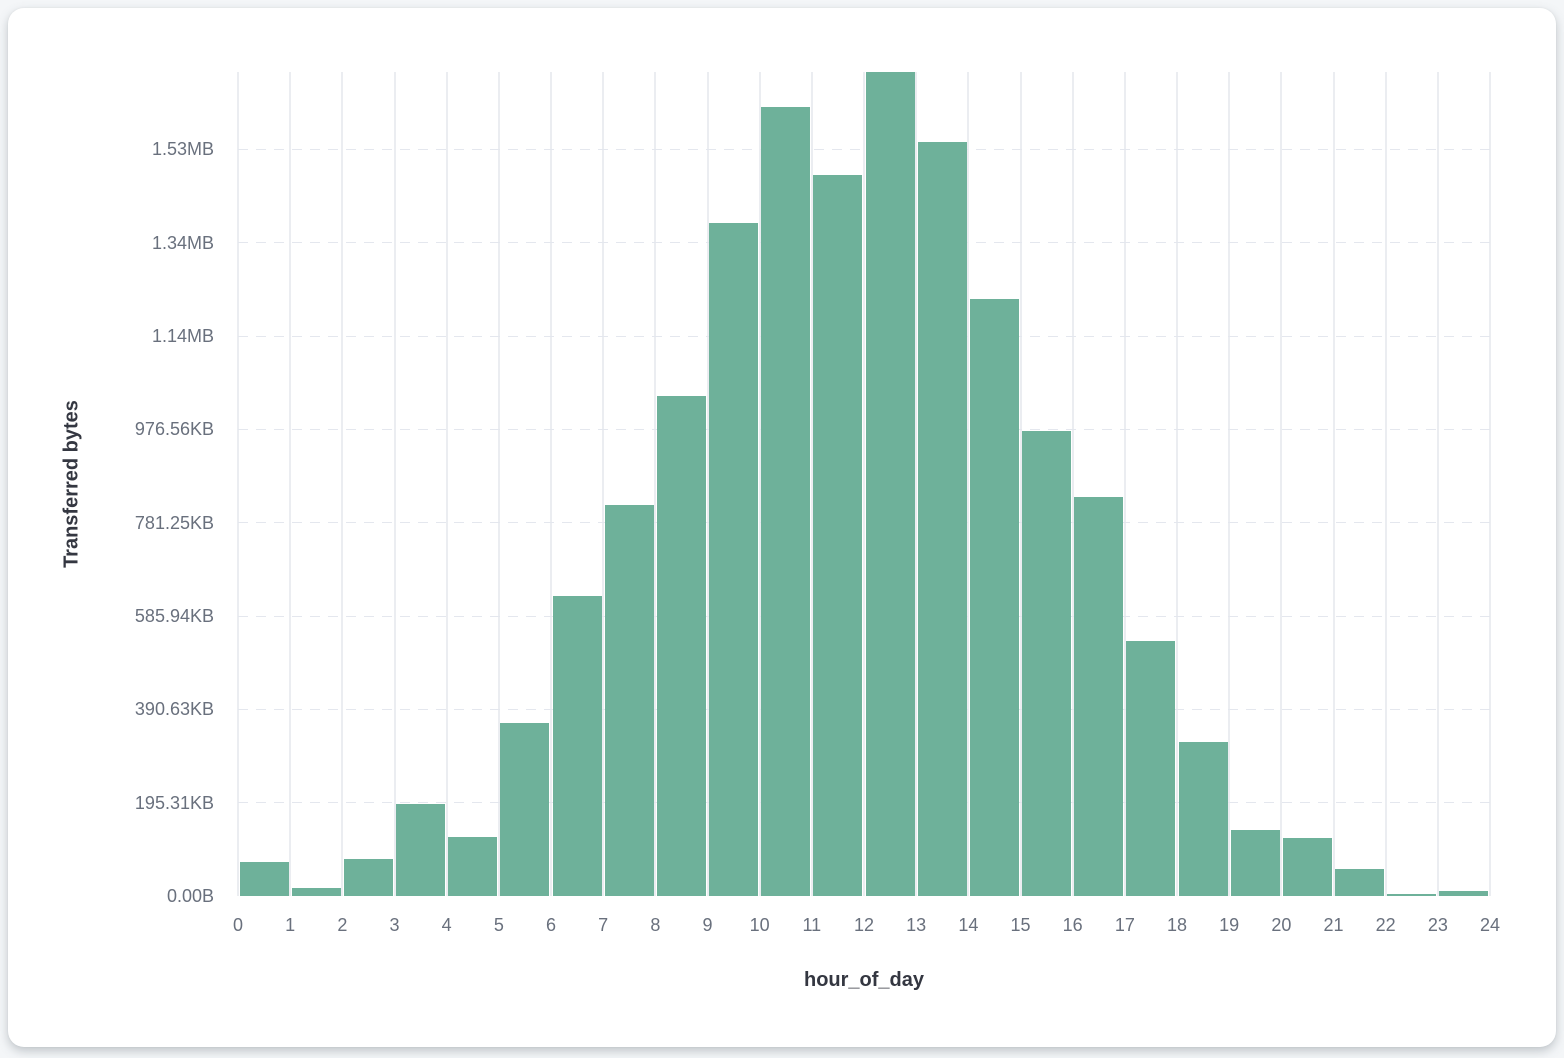 The height and width of the screenshot is (1058, 1564). Describe the element at coordinates (864, 980) in the screenshot. I see `x-axis-title: hour_of_day` at that location.